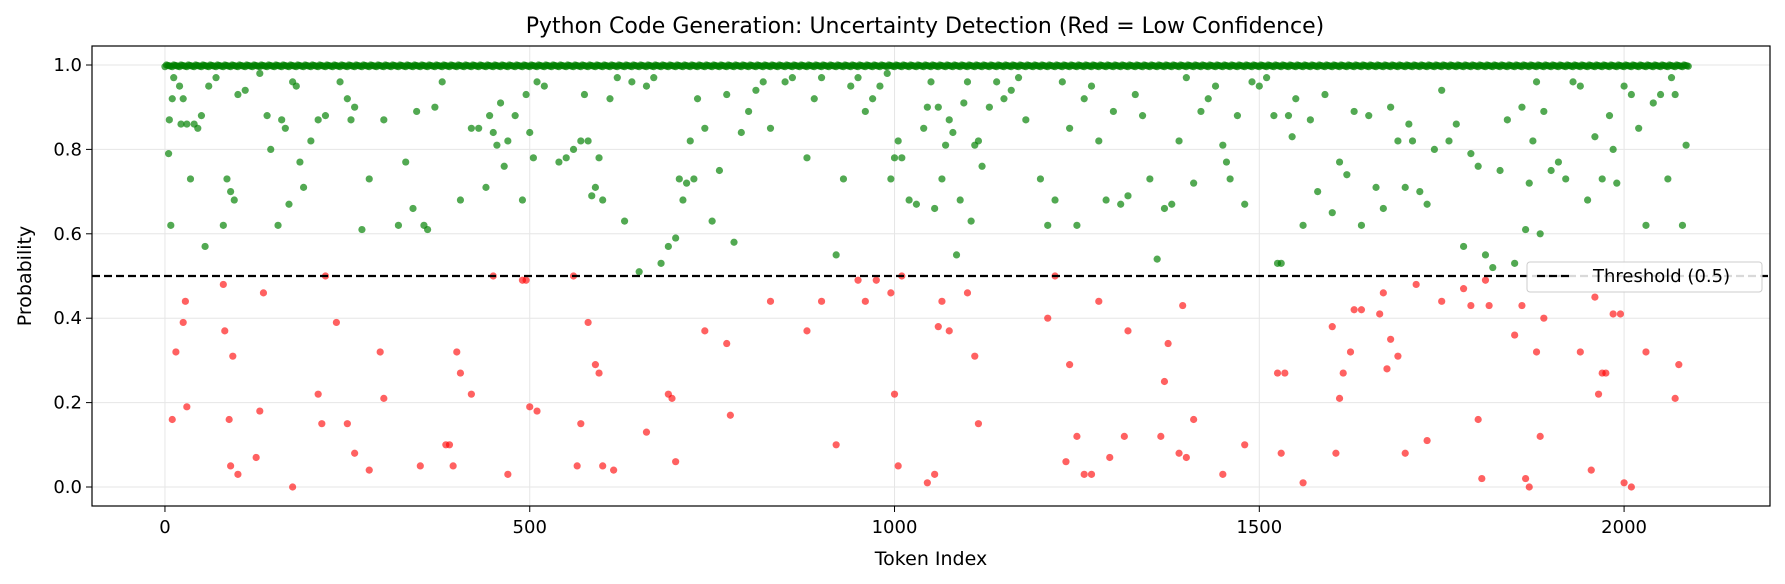  What do you see at coordinates (67, 234) in the screenshot?
I see `y-tick-label: 0.6` at bounding box center [67, 234].